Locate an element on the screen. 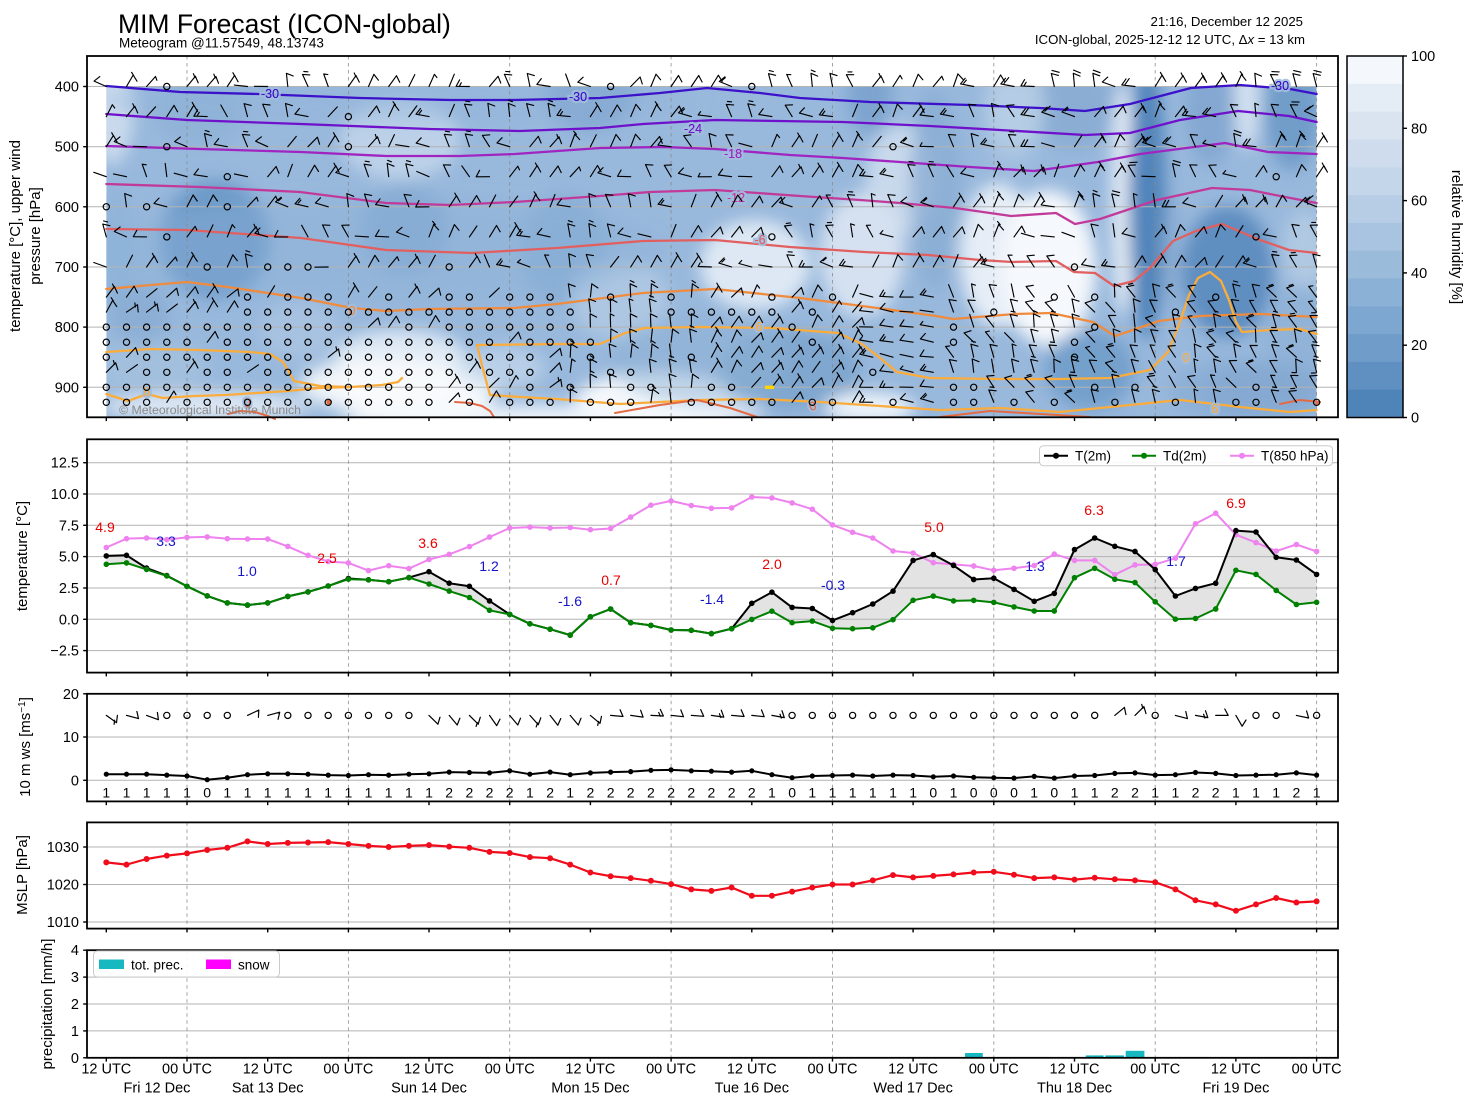 The width and height of the screenshot is (1469, 1105). svg-text: 1010 is located at coordinates (63, 923).